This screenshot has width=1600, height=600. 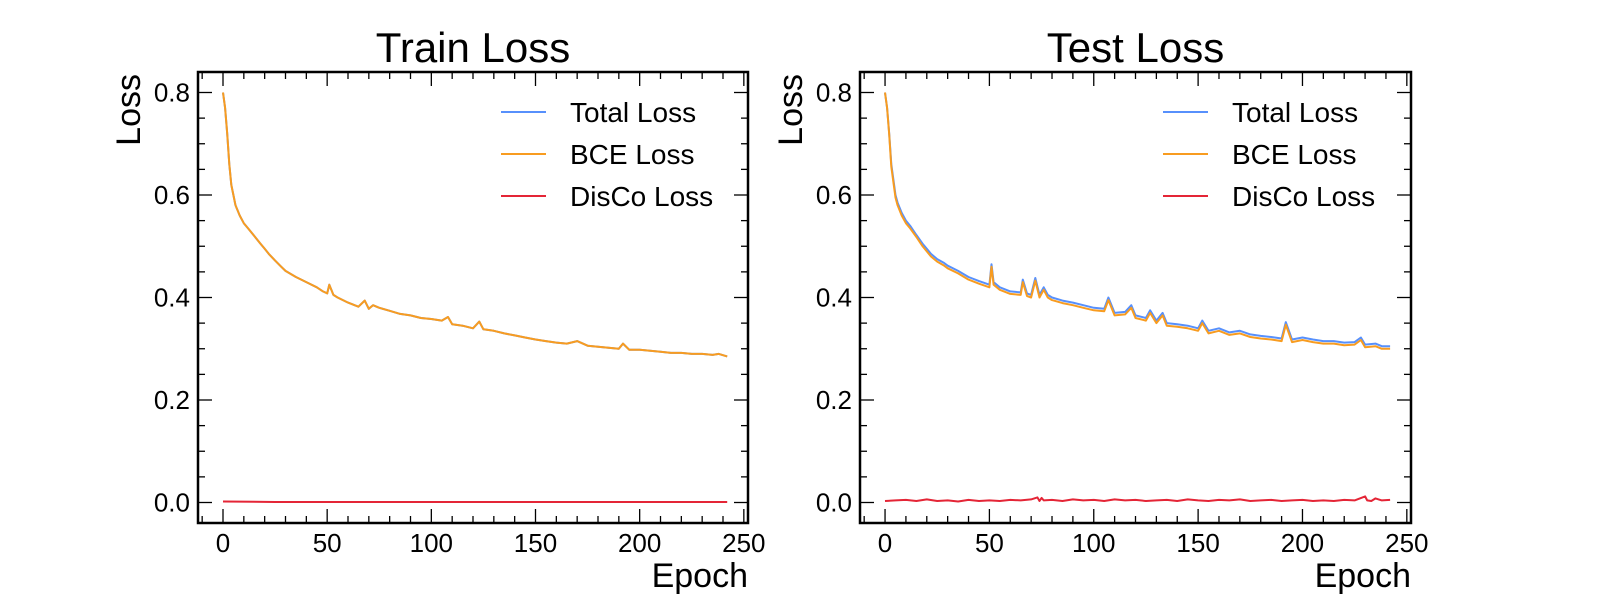 What do you see at coordinates (1135, 47) in the screenshot?
I see `chart-title: Test Loss` at bounding box center [1135, 47].